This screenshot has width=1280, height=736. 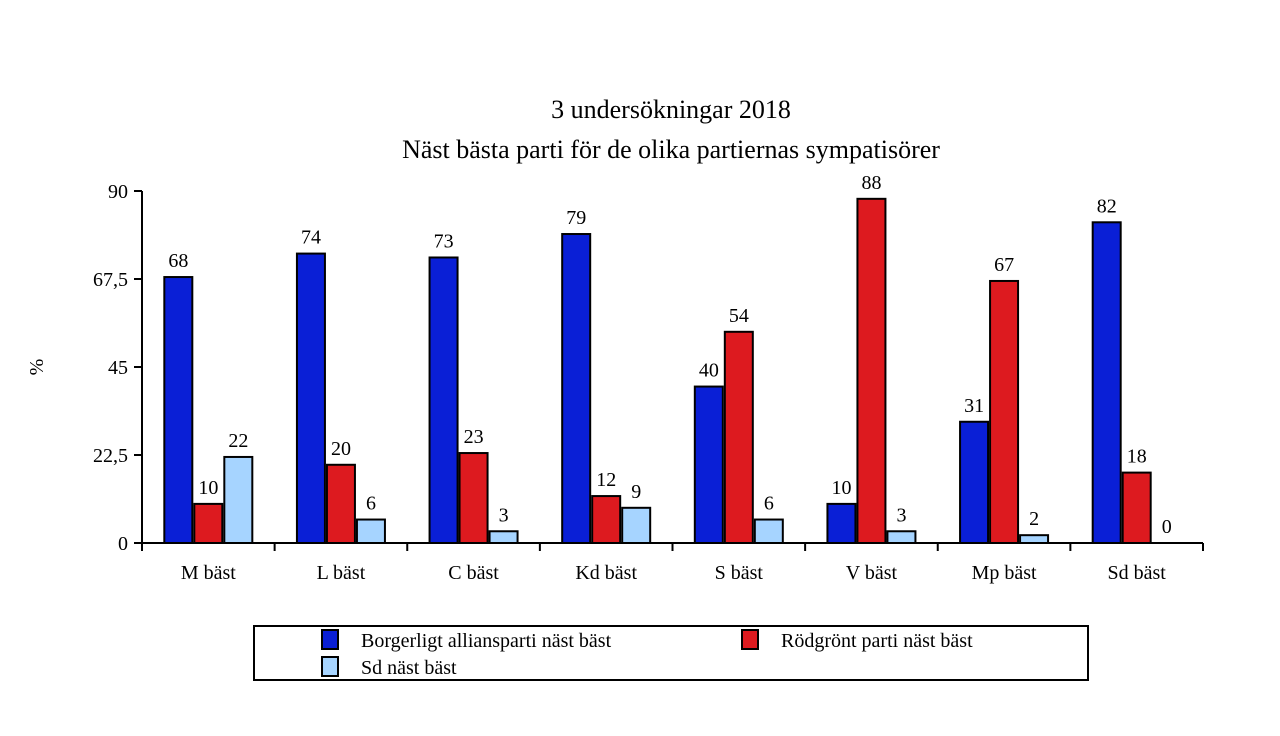 What do you see at coordinates (606, 573) in the screenshot?
I see `x-tick-label: Kd bäst` at bounding box center [606, 573].